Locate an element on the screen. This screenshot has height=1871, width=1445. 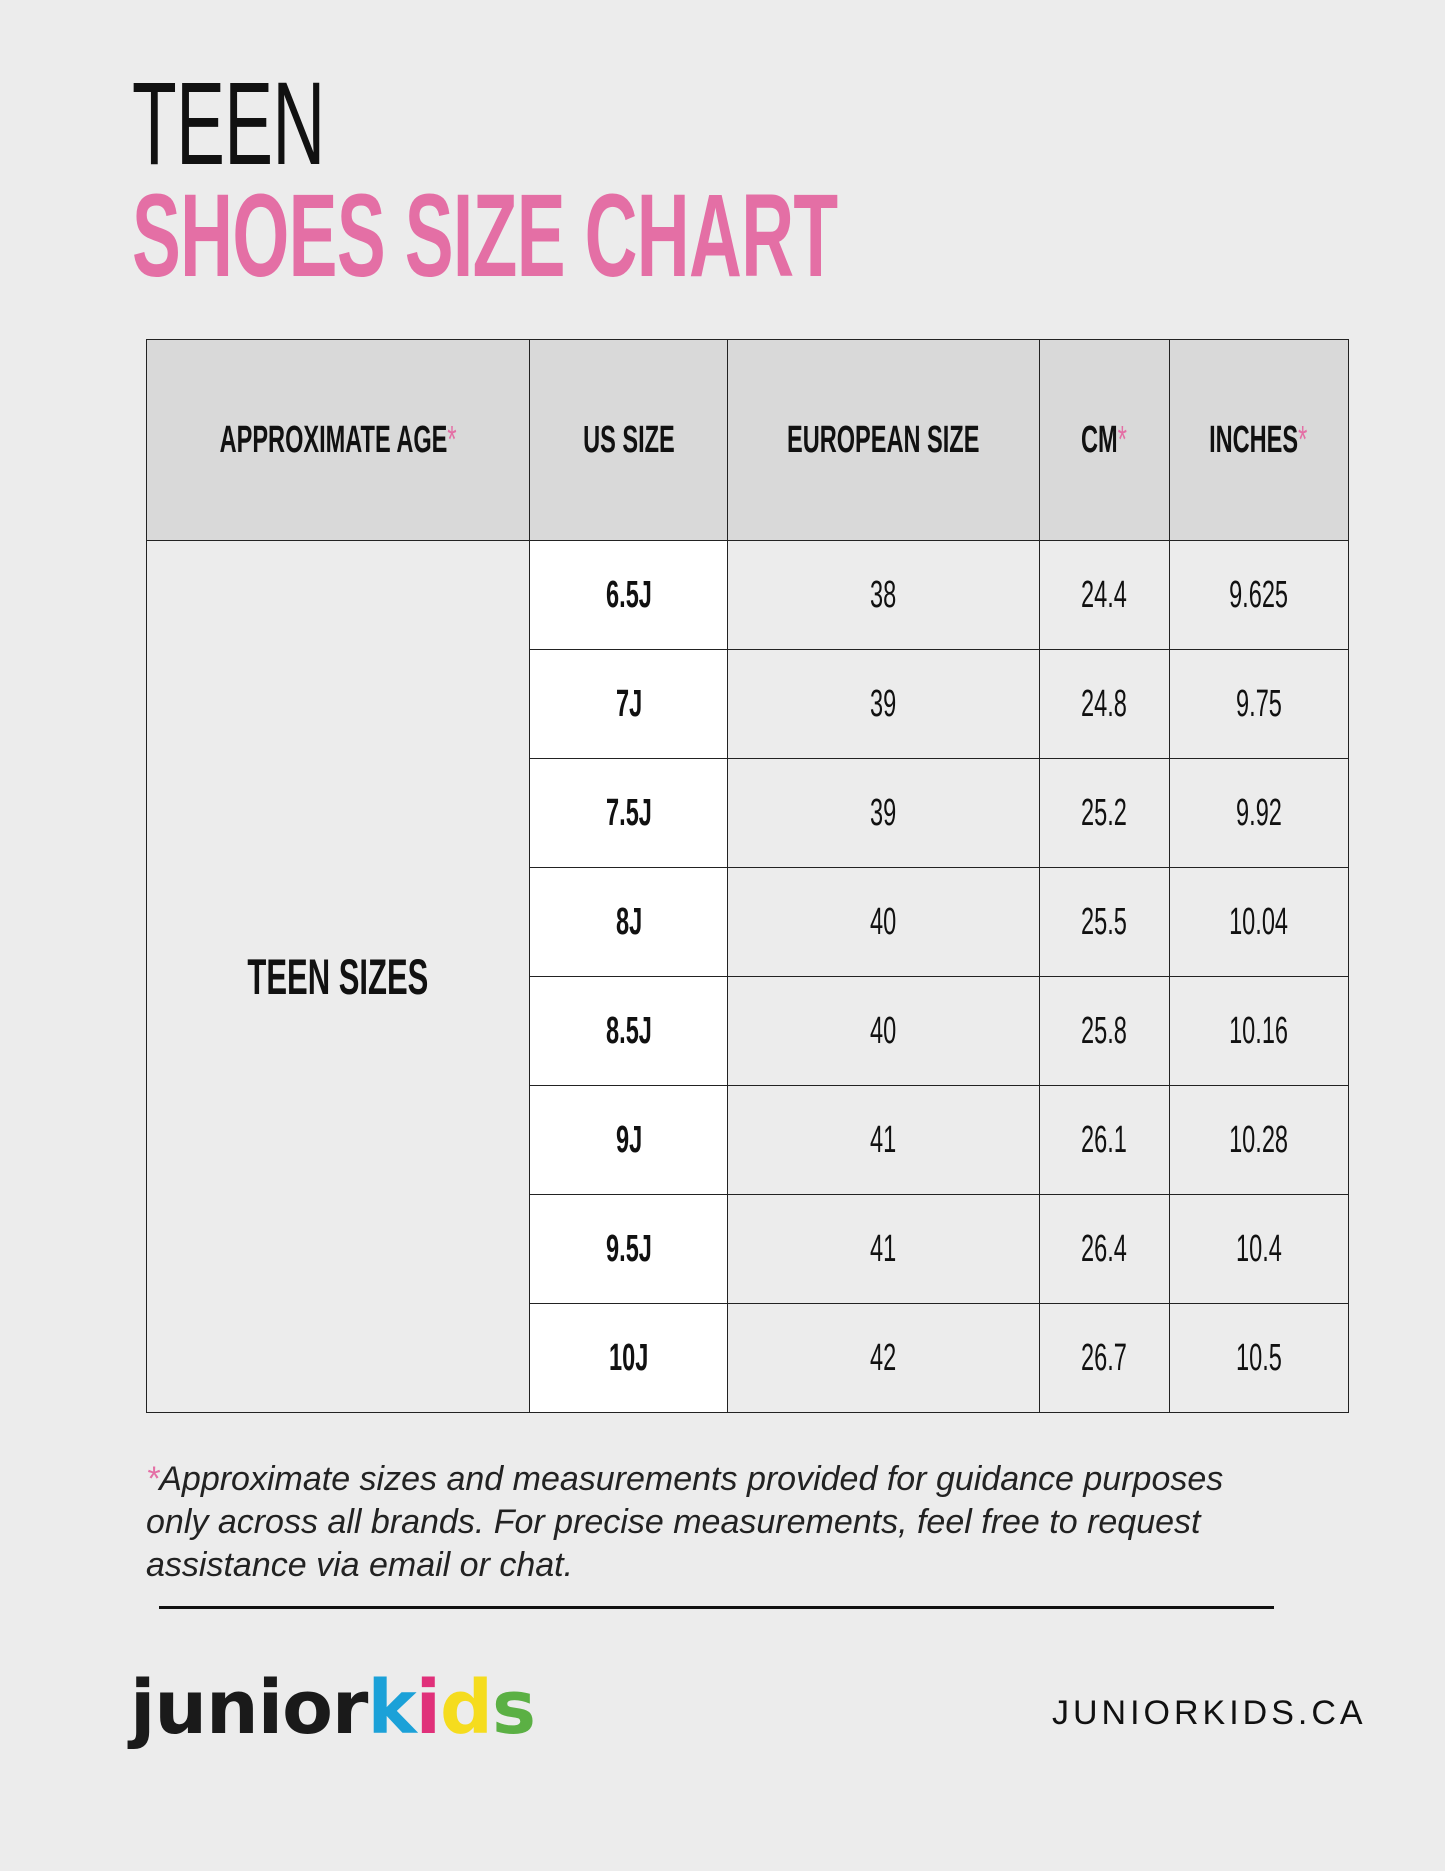
cell-cm: 26.7 is located at coordinates (1104, 1358).